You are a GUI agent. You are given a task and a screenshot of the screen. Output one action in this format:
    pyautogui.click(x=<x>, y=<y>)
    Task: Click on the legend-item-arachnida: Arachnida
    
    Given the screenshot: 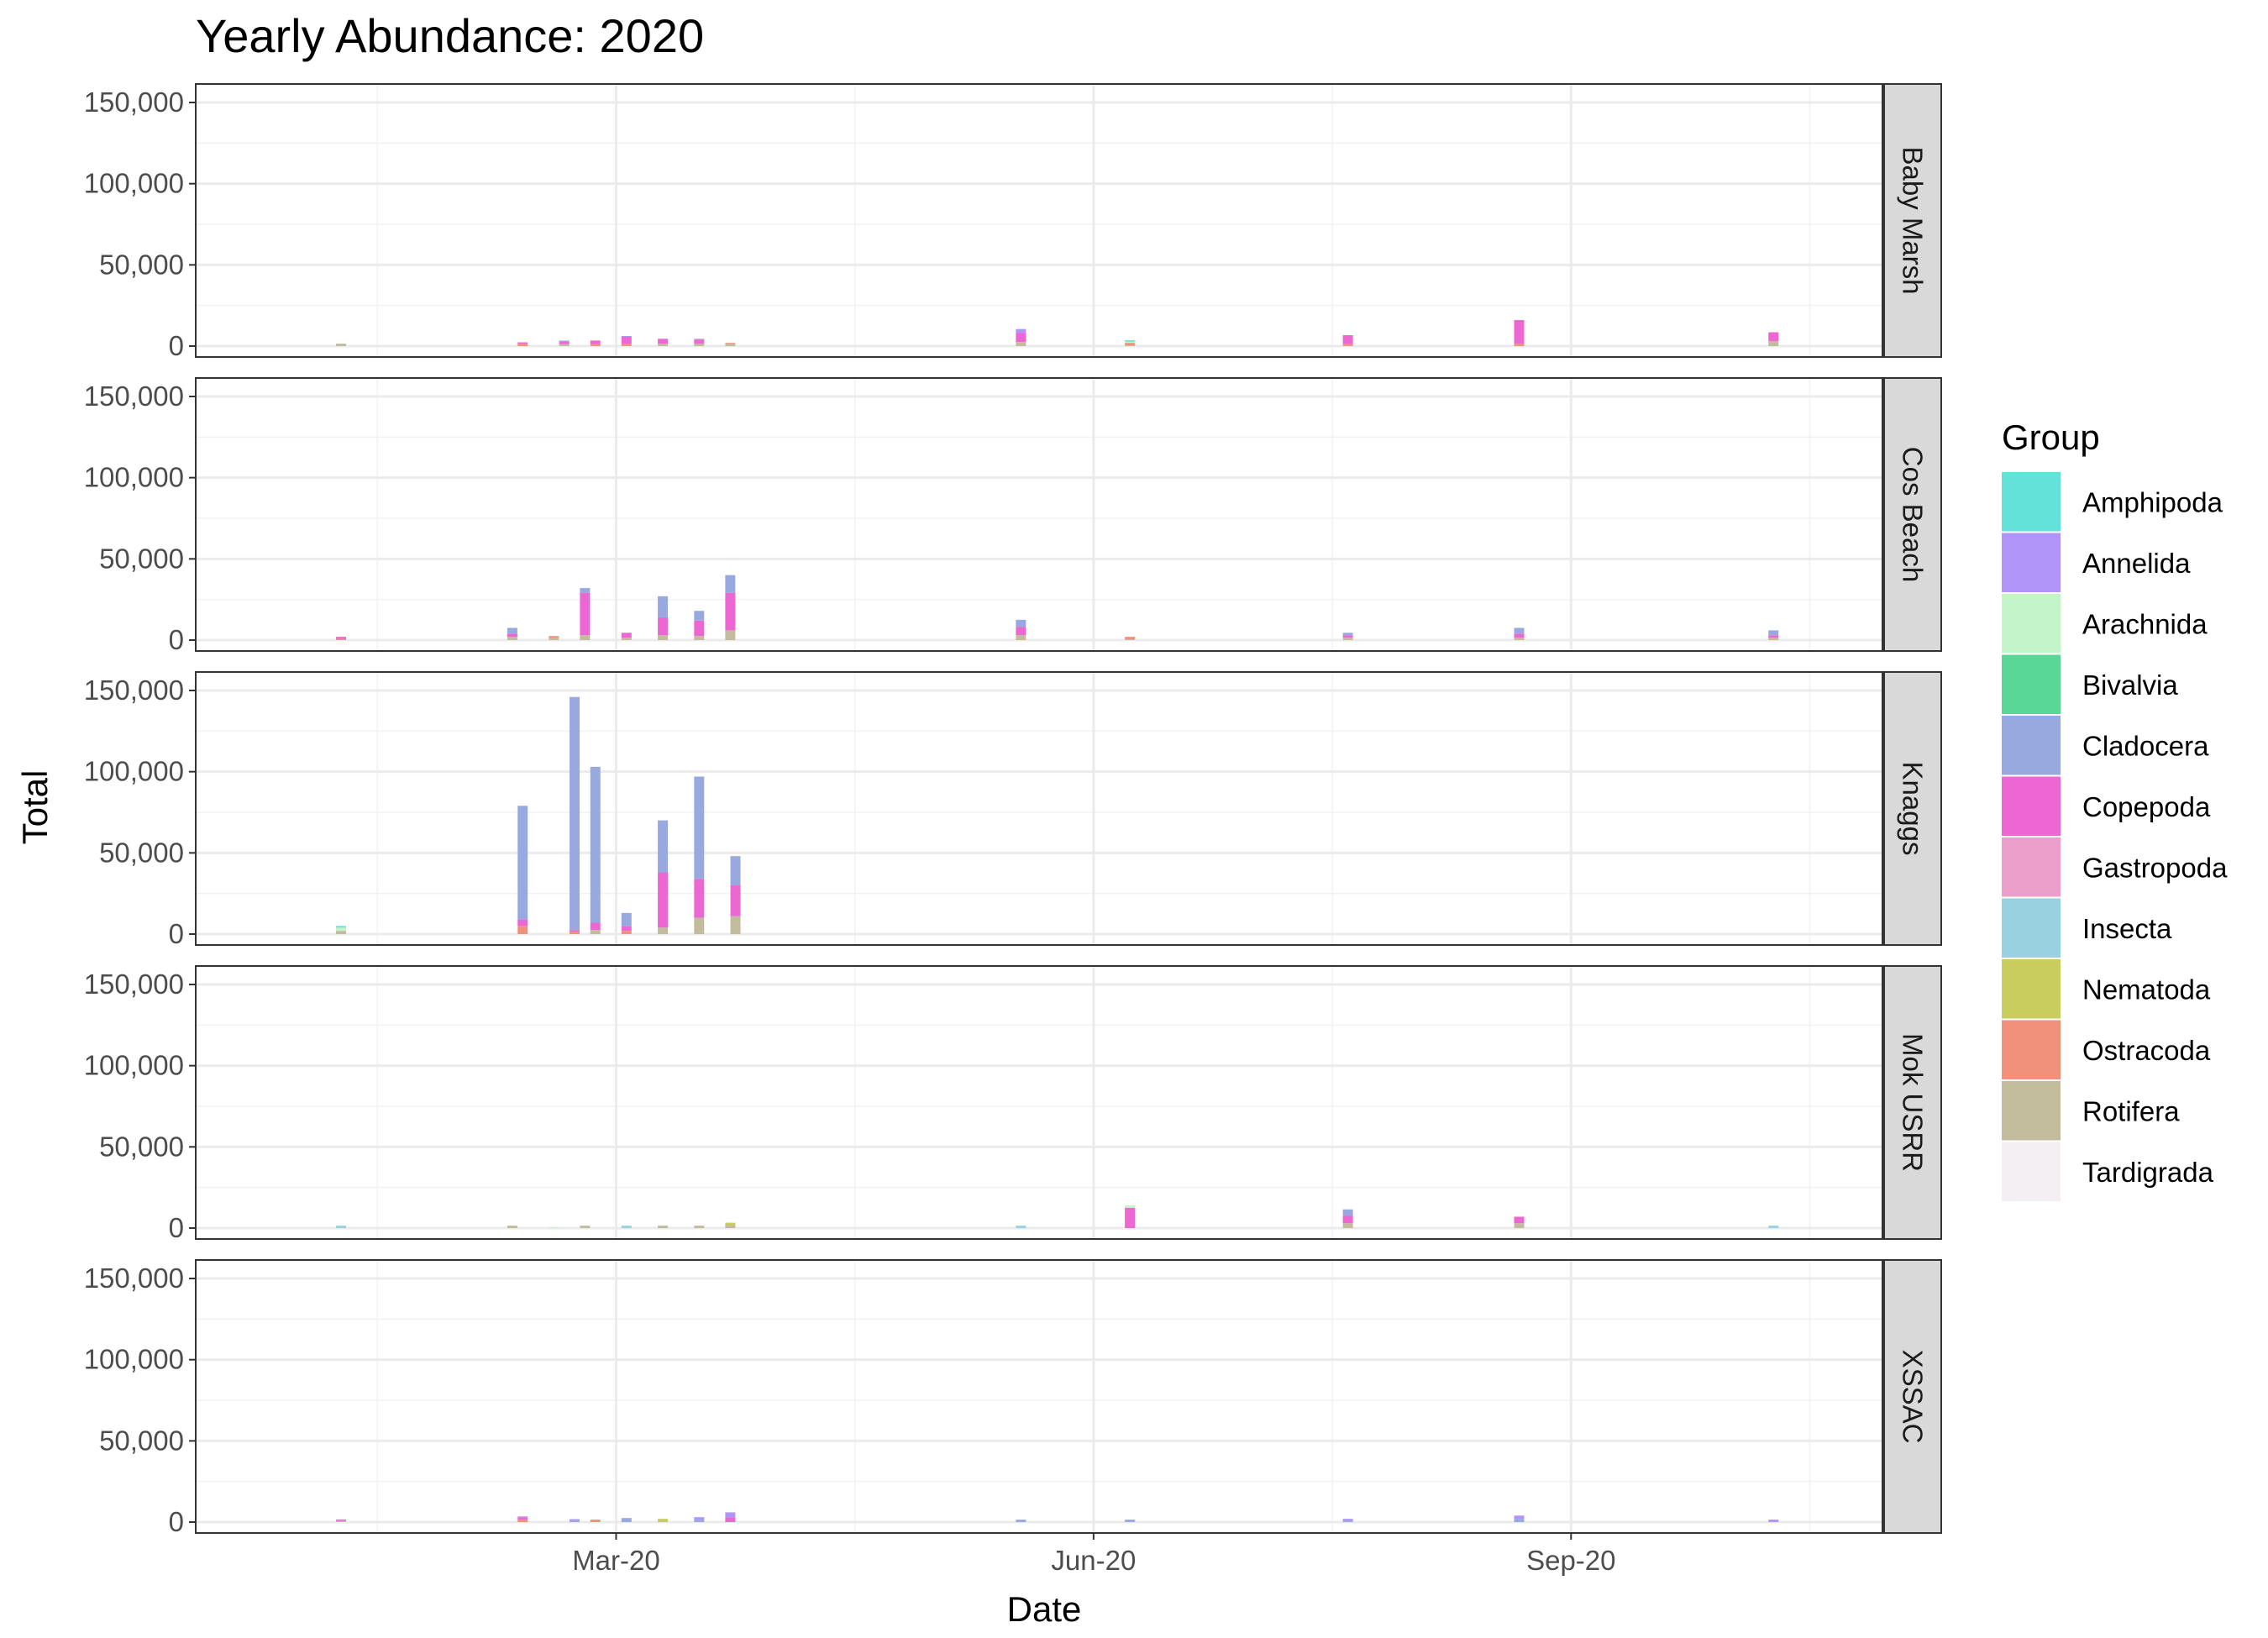 What is the action you would take?
    pyautogui.click(x=2105, y=624)
    